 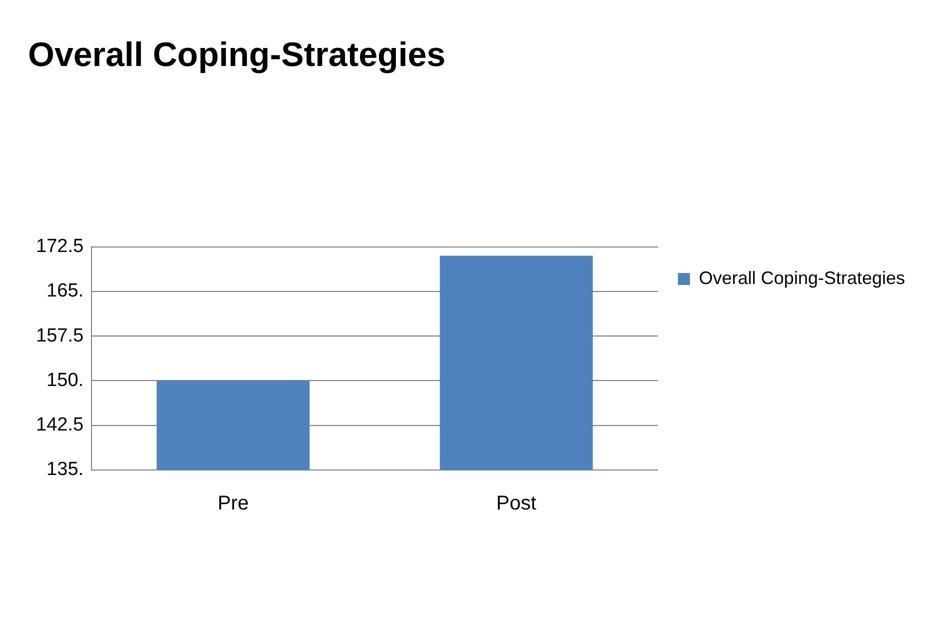 I want to click on legend-label: Overall Coping-Strategies, so click(x=802, y=278).